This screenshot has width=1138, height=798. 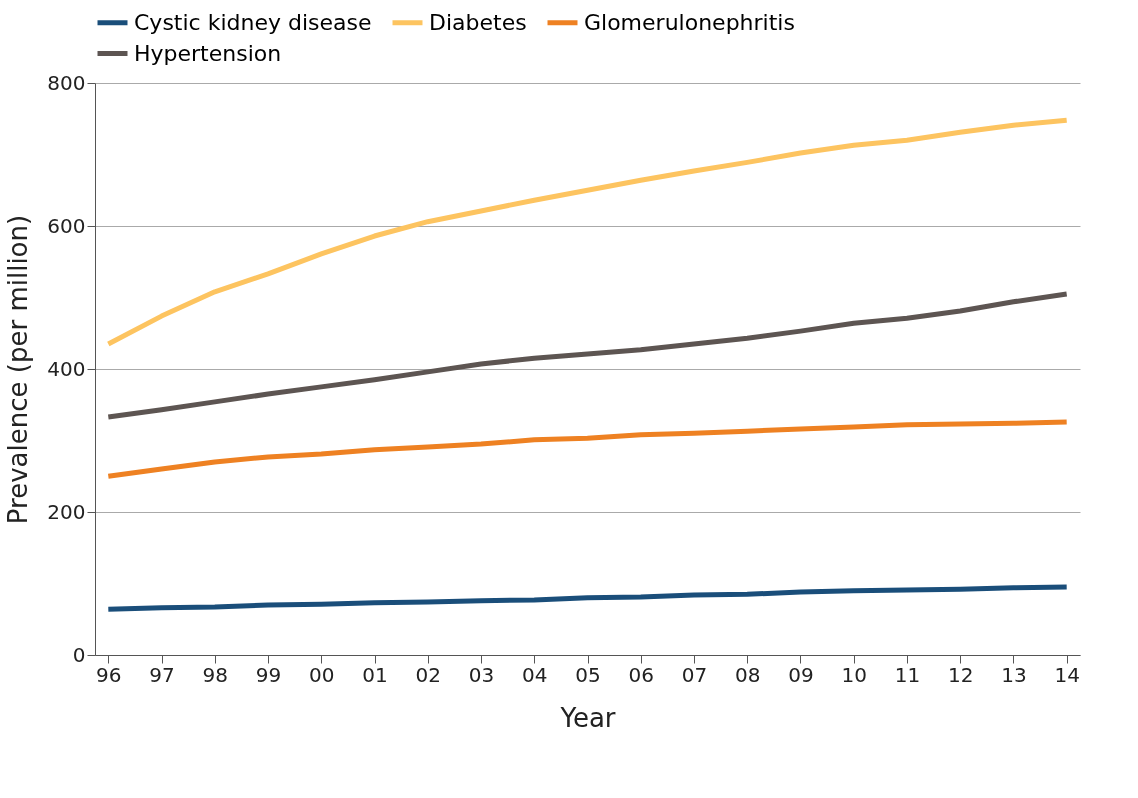 I want to click on x-tick-label: 01, so click(x=375, y=674).